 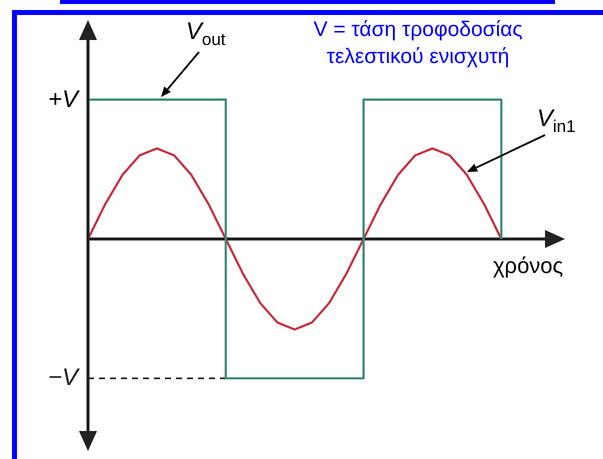 I want to click on text: V = τάση τροφοδοσίας τελεστικού ενισχυτή, so click(x=418, y=43).